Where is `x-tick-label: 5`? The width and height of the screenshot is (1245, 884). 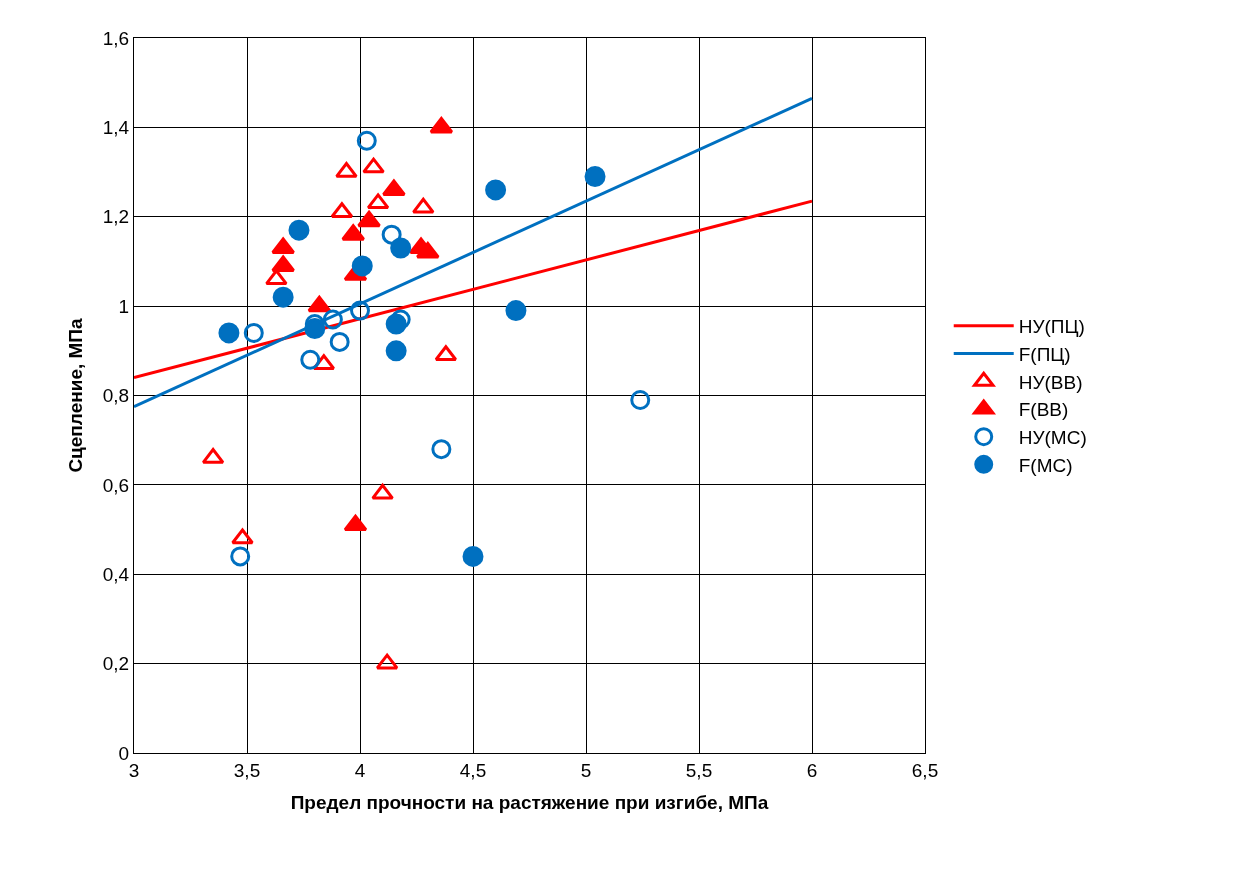
x-tick-label: 5 is located at coordinates (586, 770).